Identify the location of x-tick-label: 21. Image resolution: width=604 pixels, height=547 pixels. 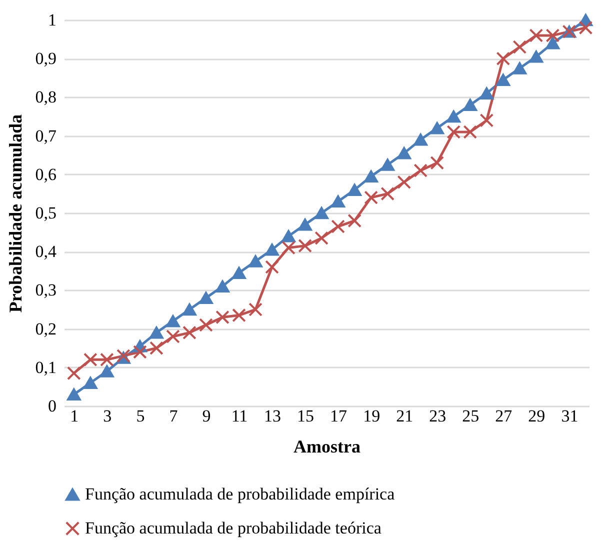
(405, 416).